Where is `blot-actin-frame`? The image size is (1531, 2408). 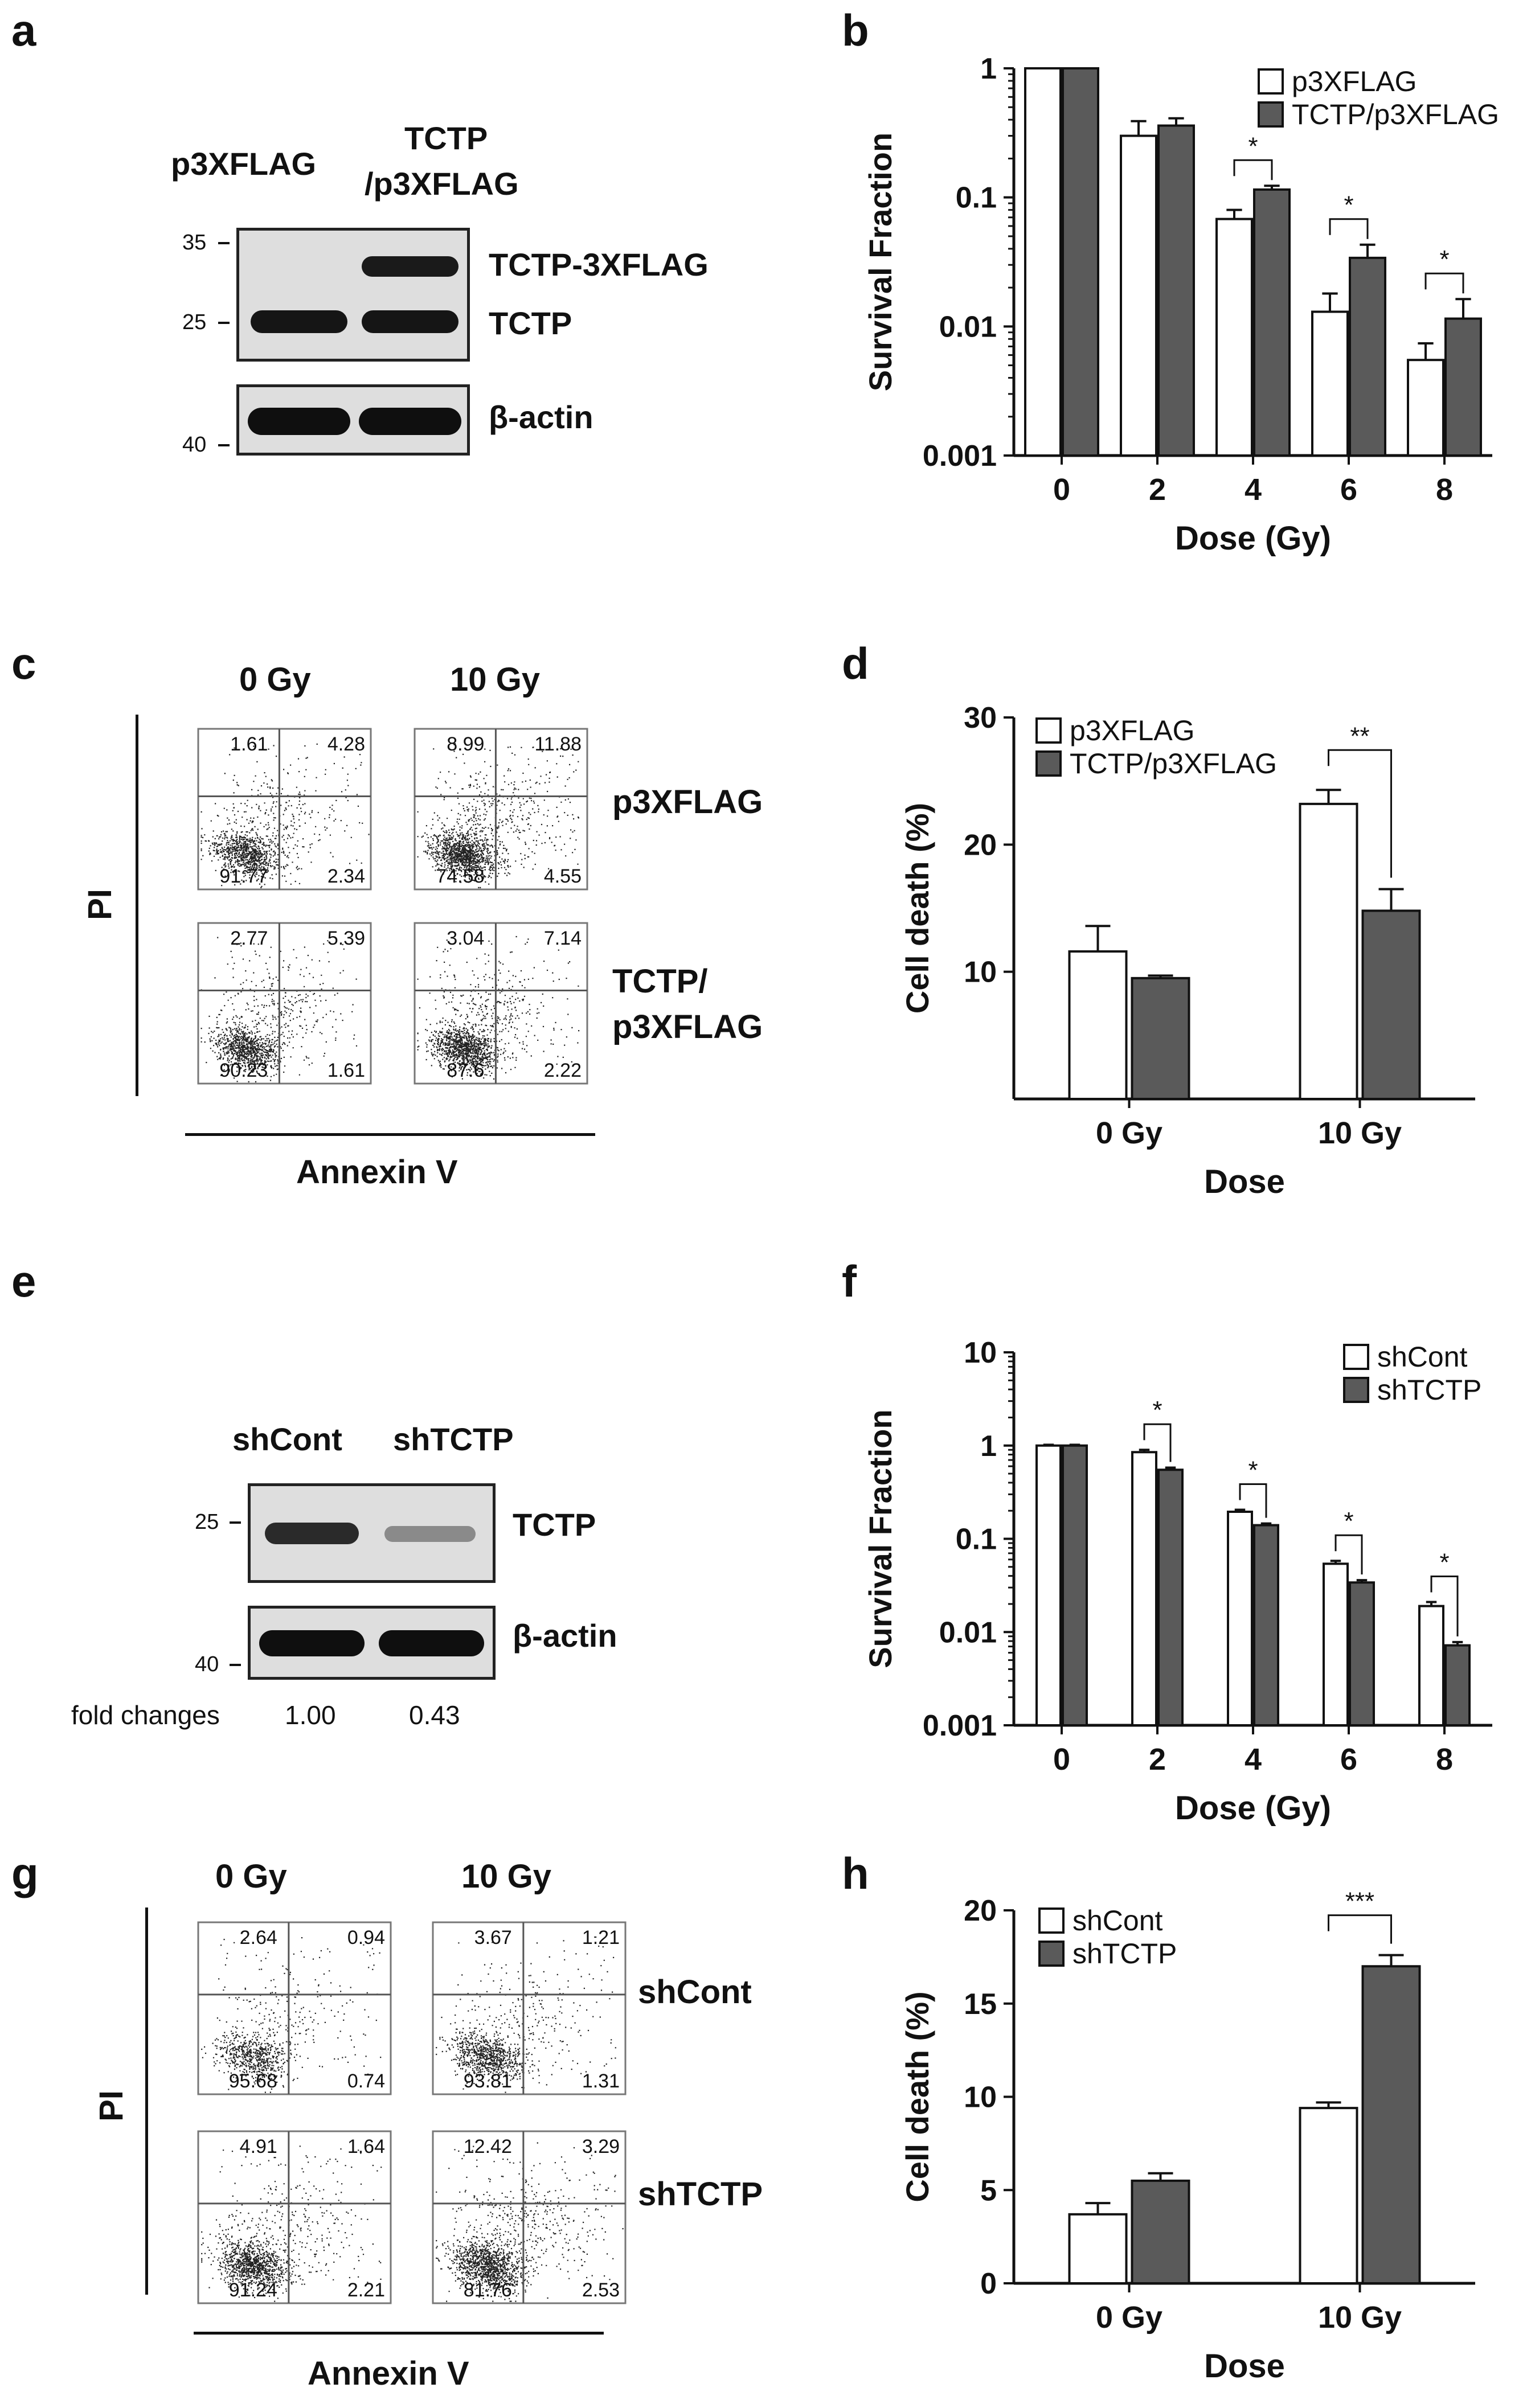 blot-actin-frame is located at coordinates (353, 420).